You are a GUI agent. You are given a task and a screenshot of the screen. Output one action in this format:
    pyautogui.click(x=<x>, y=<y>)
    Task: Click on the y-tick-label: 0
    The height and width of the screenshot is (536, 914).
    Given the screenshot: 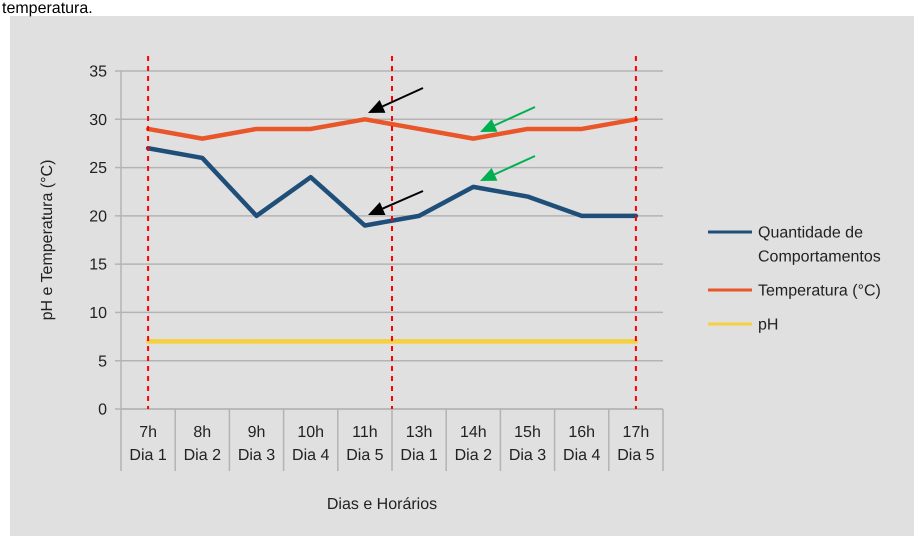 What is the action you would take?
    pyautogui.click(x=103, y=410)
    